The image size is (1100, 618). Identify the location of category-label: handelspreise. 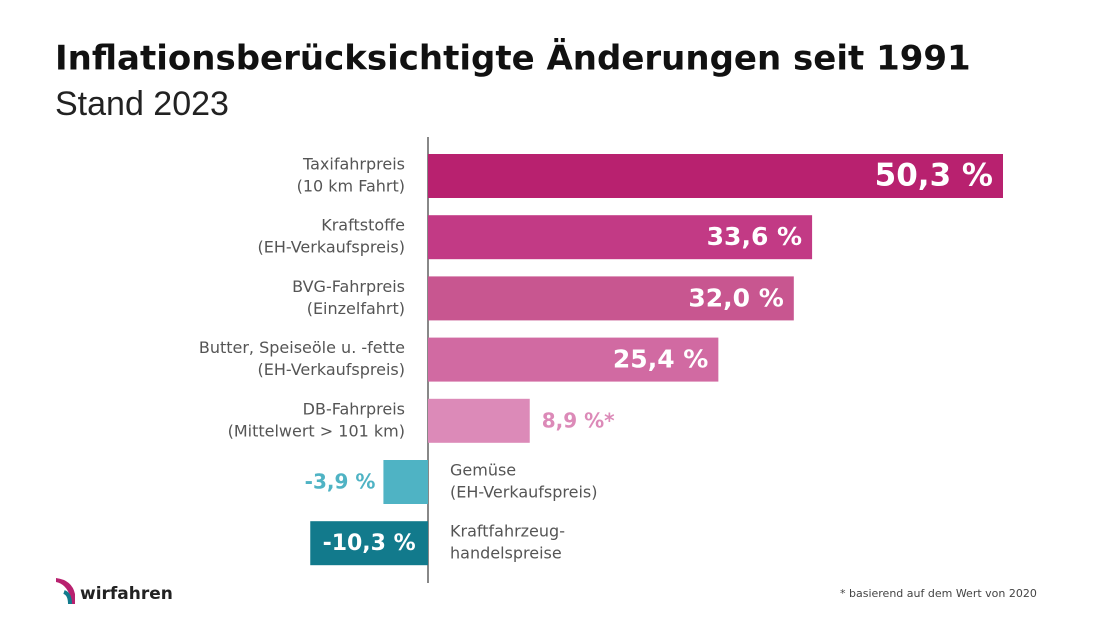
(506, 553).